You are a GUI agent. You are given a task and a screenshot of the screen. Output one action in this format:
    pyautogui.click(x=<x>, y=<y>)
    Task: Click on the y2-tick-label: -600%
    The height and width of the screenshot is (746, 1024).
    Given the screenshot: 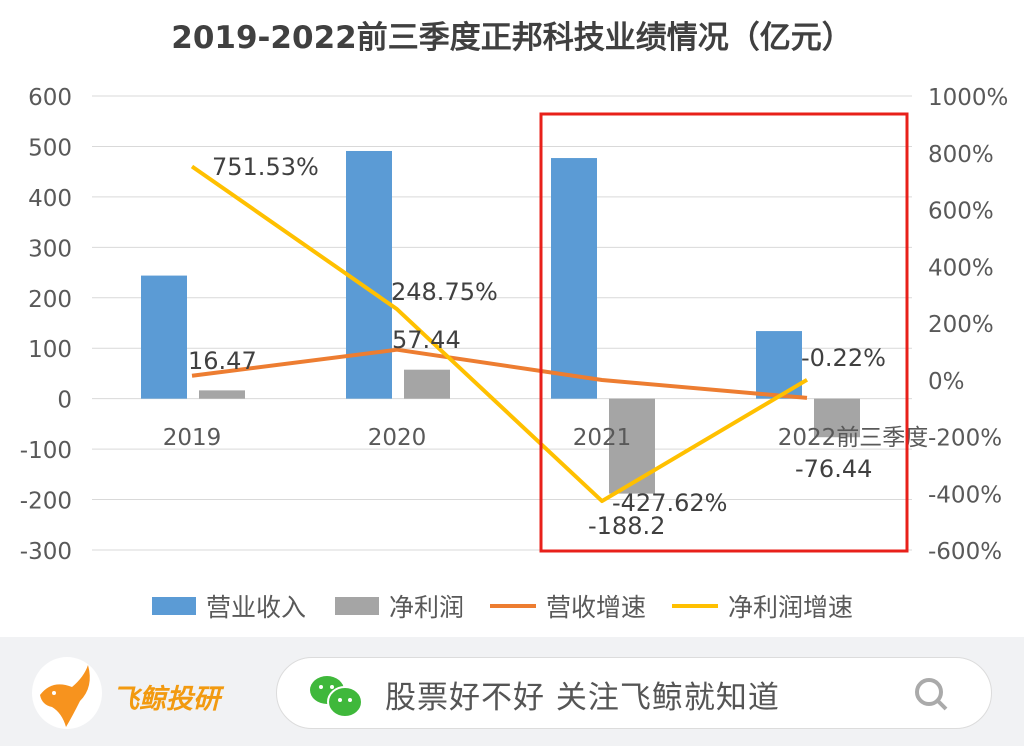 What is the action you would take?
    pyautogui.click(x=965, y=552)
    